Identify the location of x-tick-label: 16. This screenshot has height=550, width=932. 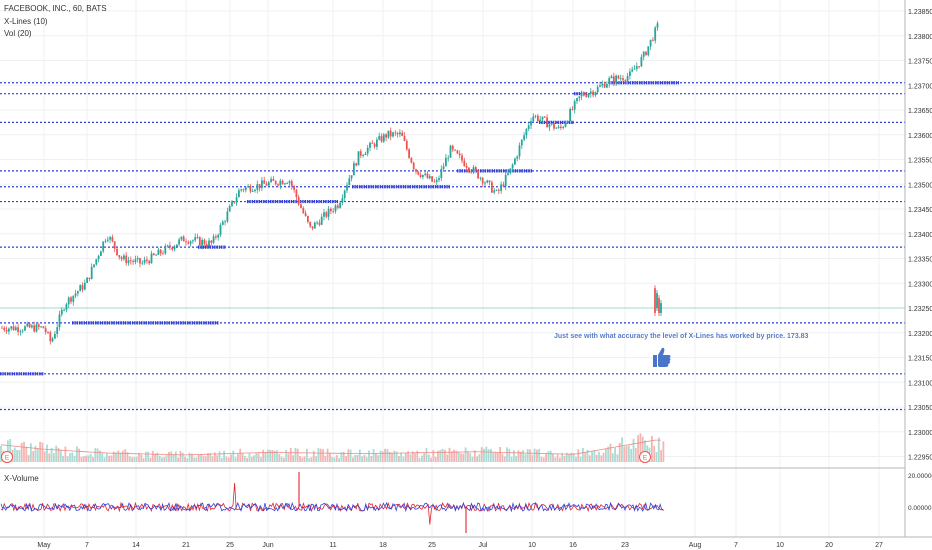
(573, 545).